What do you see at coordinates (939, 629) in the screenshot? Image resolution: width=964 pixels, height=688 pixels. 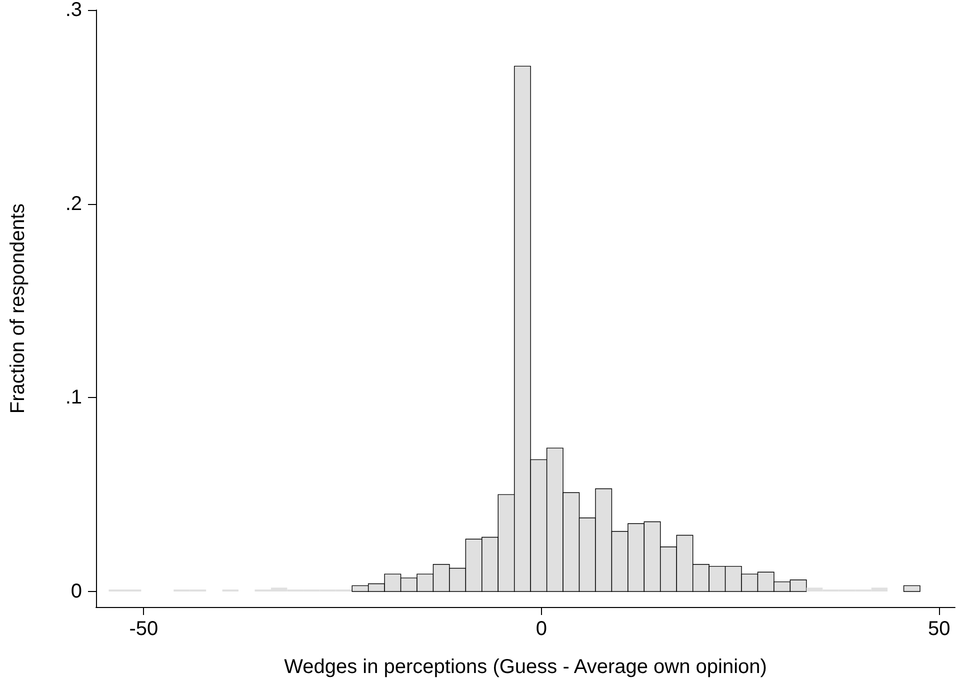 I see `x-tick-label: 50` at bounding box center [939, 629].